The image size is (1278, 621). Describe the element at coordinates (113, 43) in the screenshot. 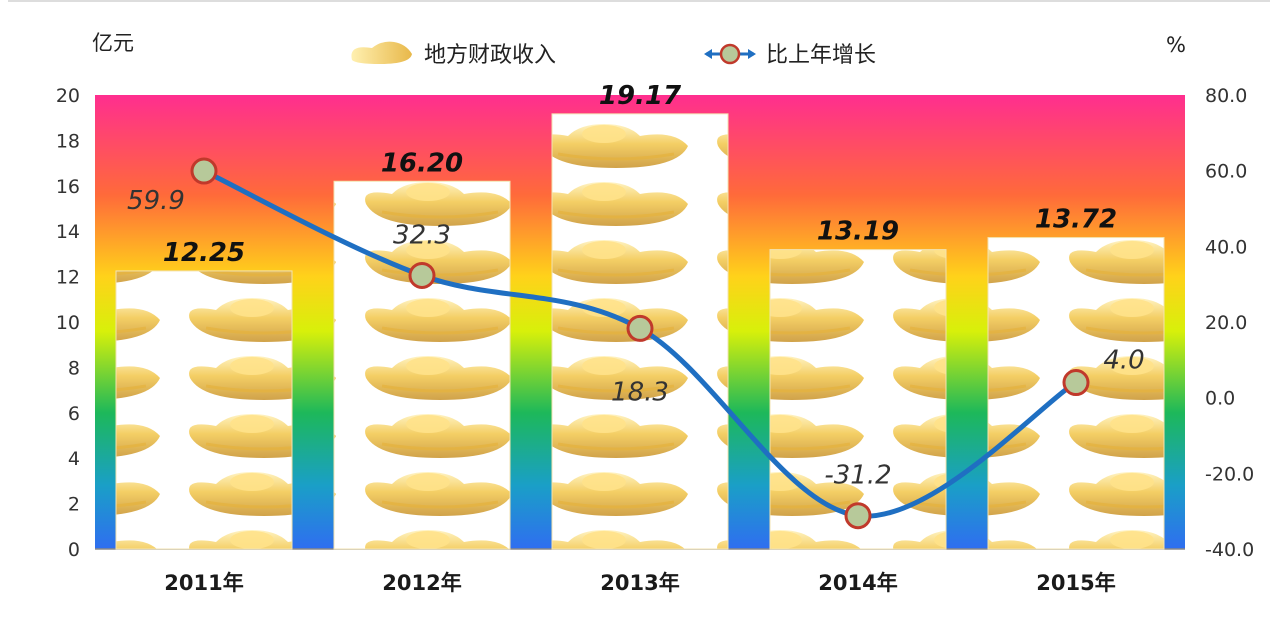

I see `left-axis-unit: 亿元` at that location.